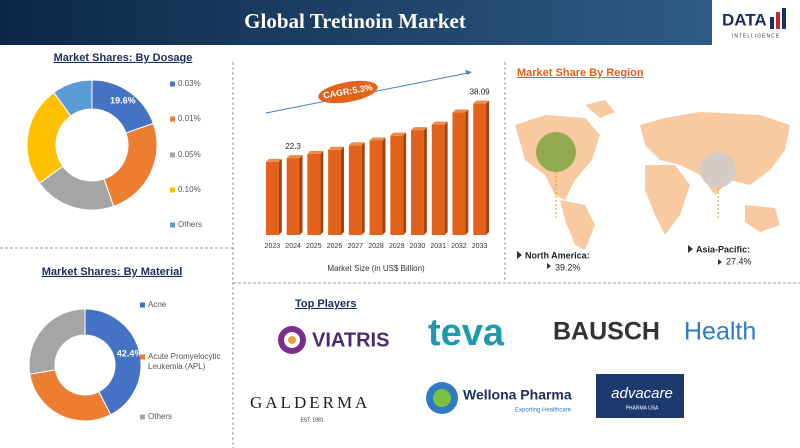  I want to click on region-value: 39.2%, so click(568, 267).